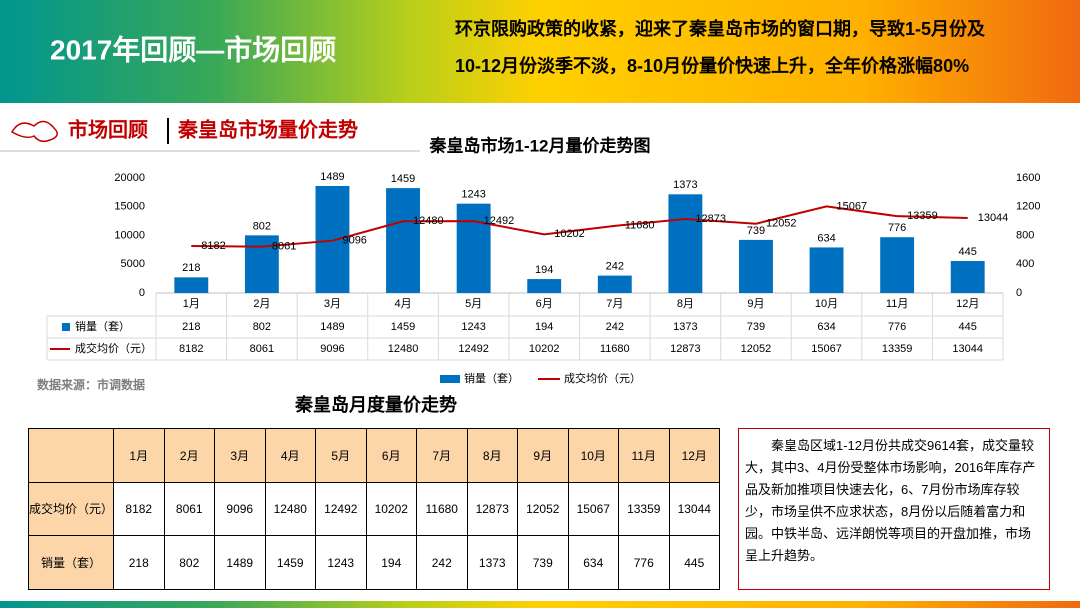 Image resolution: width=1080 pixels, height=608 pixels. What do you see at coordinates (189, 562) in the screenshot?
I see `cell: 802` at bounding box center [189, 562].